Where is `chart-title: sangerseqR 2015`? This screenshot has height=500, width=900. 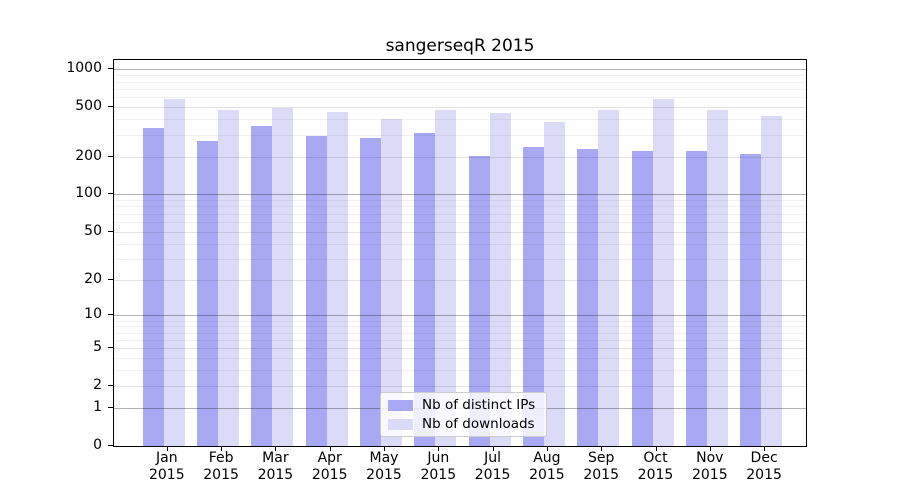
chart-title: sangerseqR 2015 is located at coordinates (460, 46).